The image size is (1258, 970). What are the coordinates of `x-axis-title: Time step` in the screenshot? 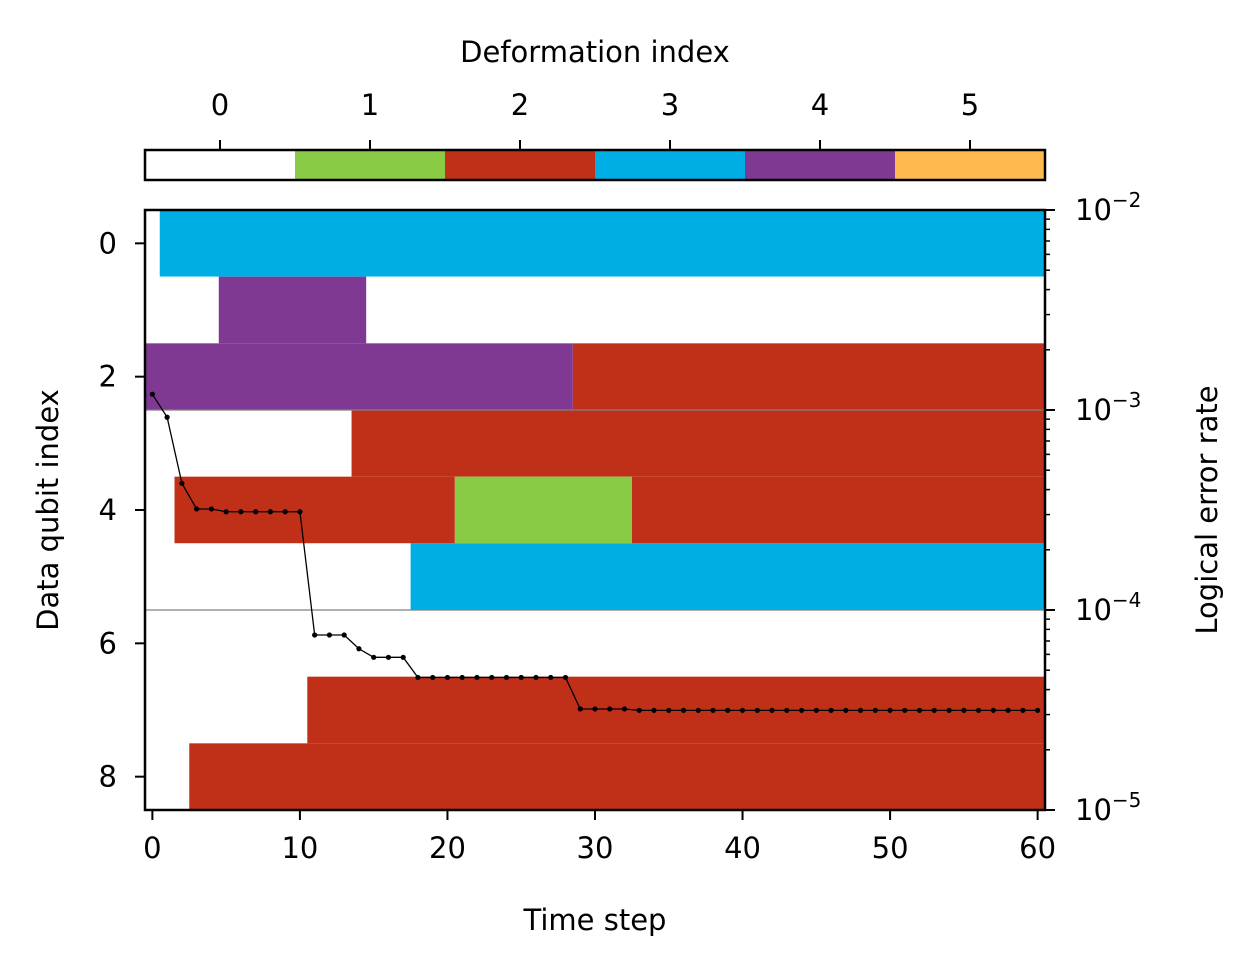 It's located at (595, 920).